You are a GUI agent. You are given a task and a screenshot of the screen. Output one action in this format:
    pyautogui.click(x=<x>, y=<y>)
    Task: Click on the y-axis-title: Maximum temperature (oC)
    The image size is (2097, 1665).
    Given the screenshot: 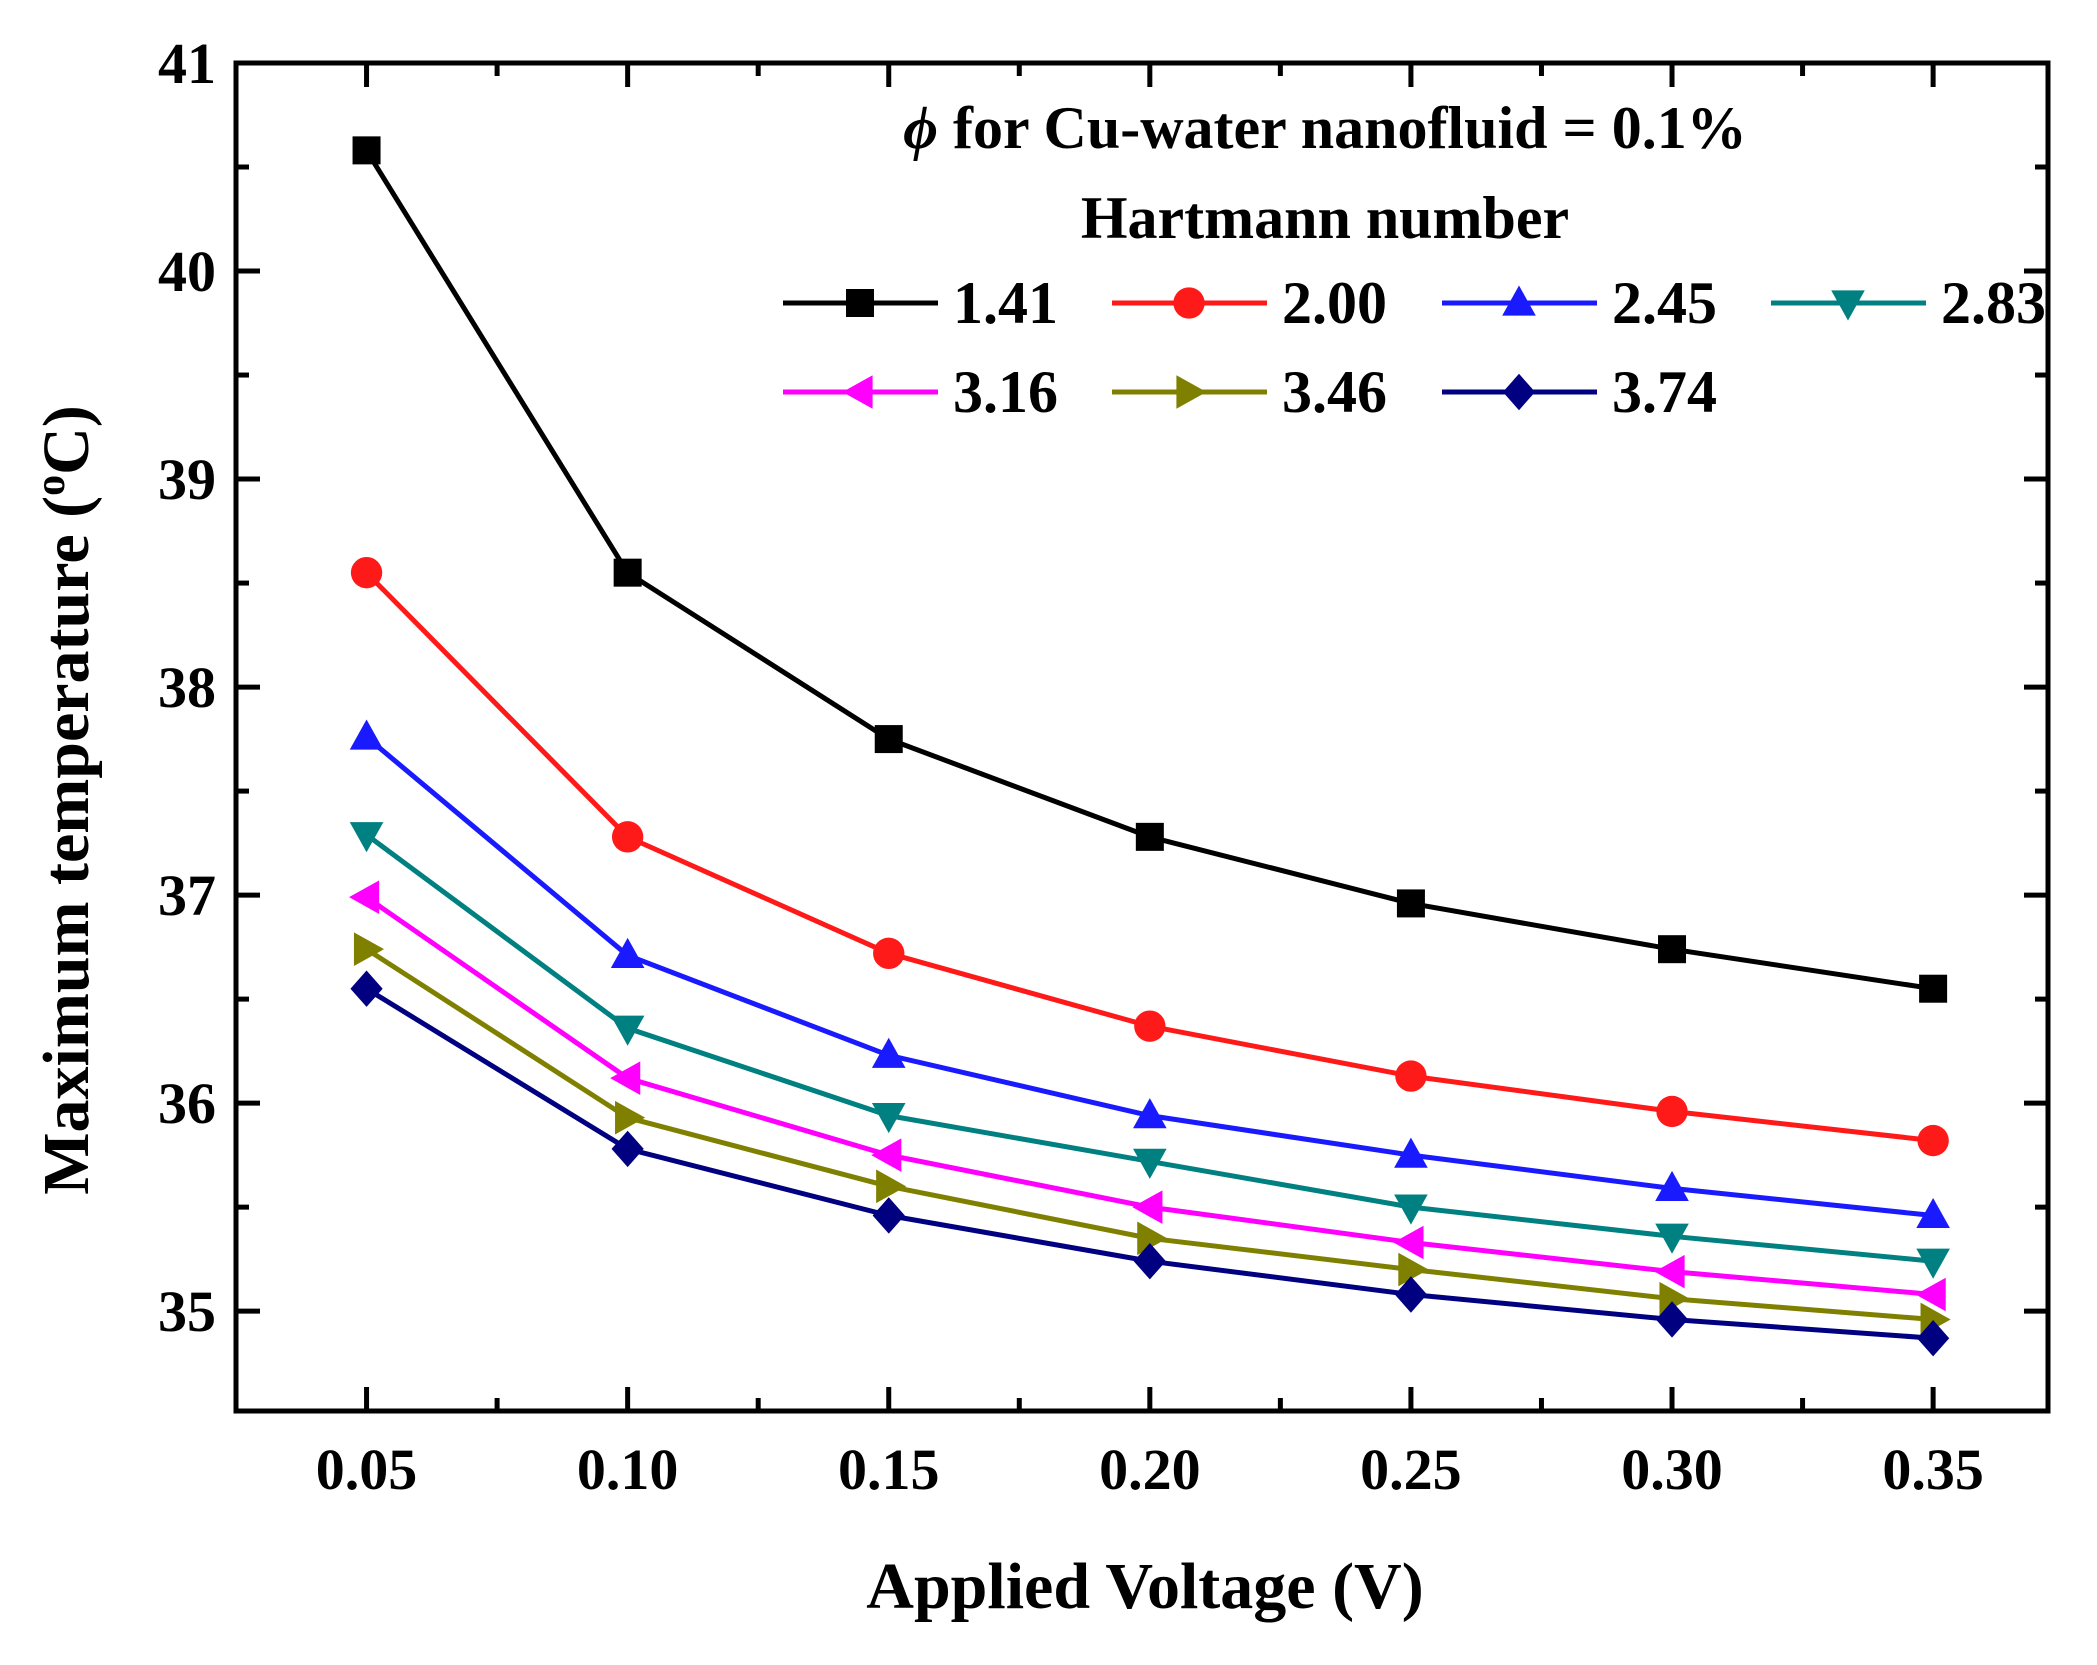 What is the action you would take?
    pyautogui.click(x=65, y=800)
    